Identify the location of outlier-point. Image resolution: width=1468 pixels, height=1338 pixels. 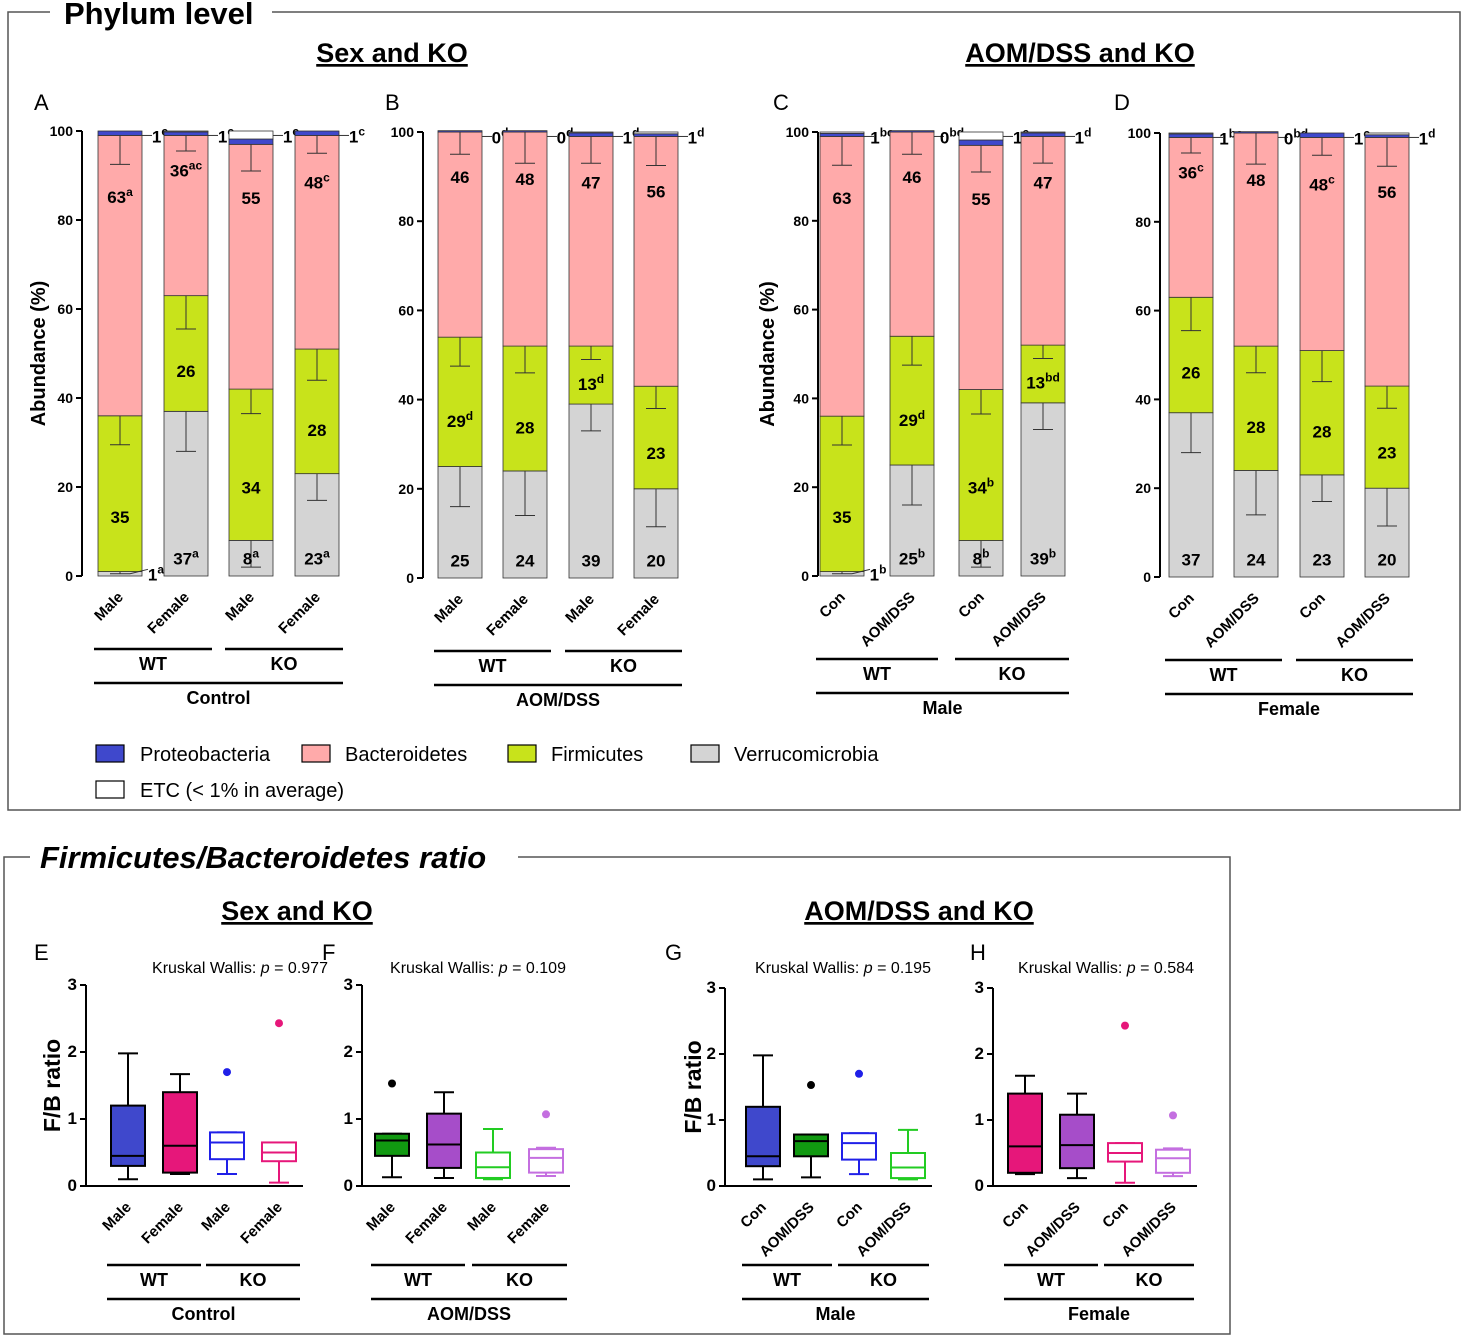
(279, 1023).